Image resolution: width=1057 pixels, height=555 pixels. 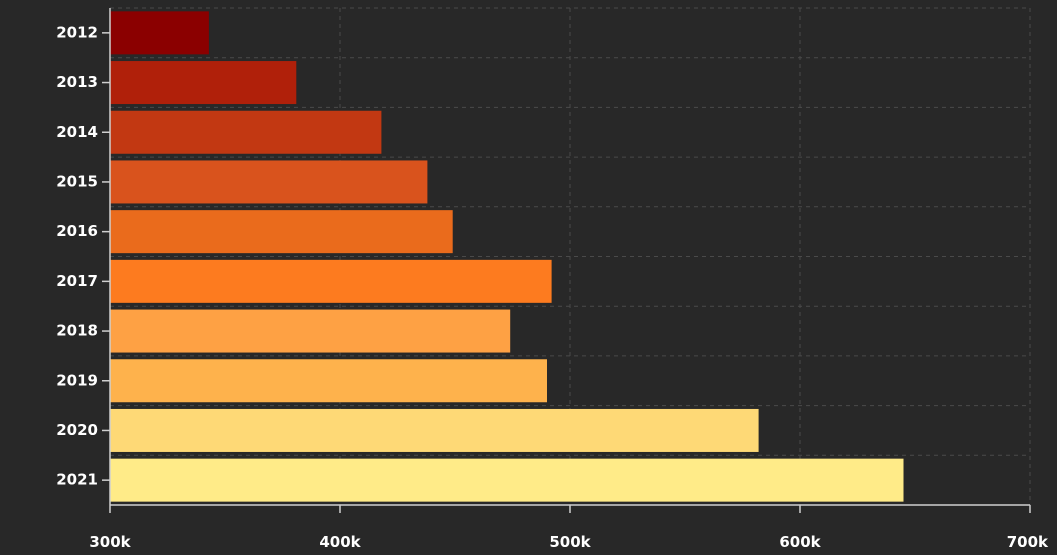 What do you see at coordinates (310, 331) in the screenshot?
I see `bar-2018` at bounding box center [310, 331].